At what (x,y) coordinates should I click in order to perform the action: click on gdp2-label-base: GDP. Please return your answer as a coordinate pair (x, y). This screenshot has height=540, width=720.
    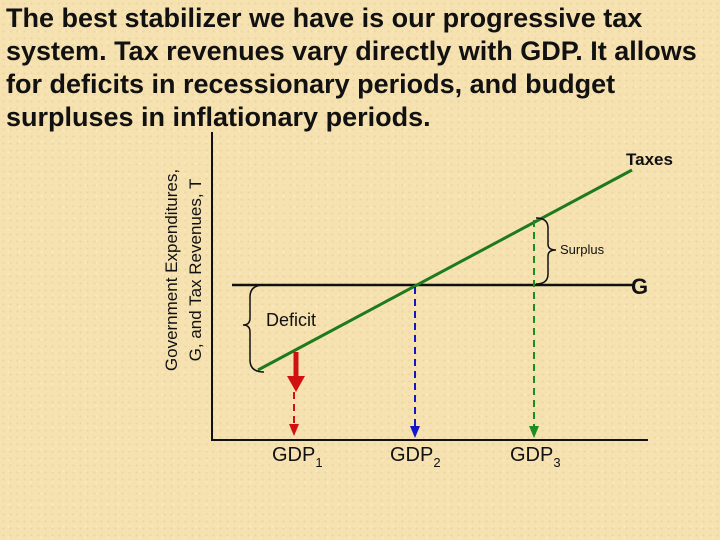
    Looking at the image, I should click on (411, 455).